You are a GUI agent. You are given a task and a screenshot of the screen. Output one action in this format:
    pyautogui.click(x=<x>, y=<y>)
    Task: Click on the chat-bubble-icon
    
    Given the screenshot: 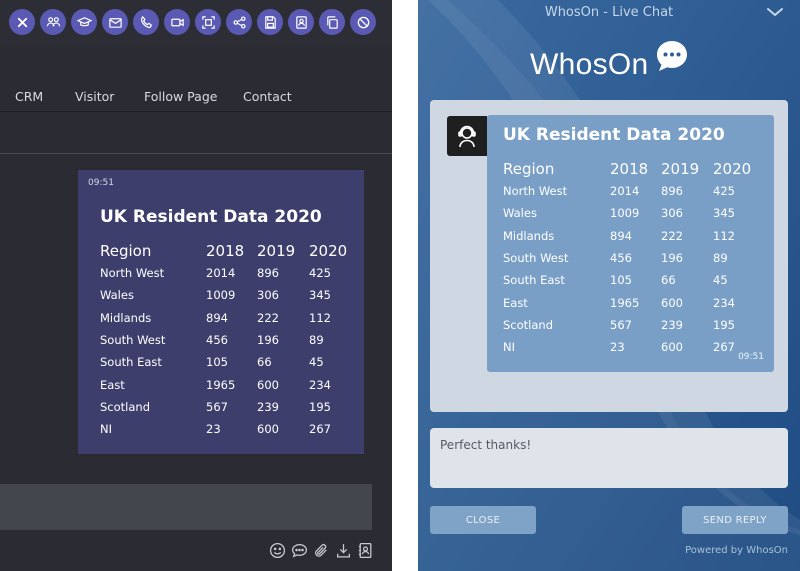 What is the action you would take?
    pyautogui.click(x=299, y=550)
    